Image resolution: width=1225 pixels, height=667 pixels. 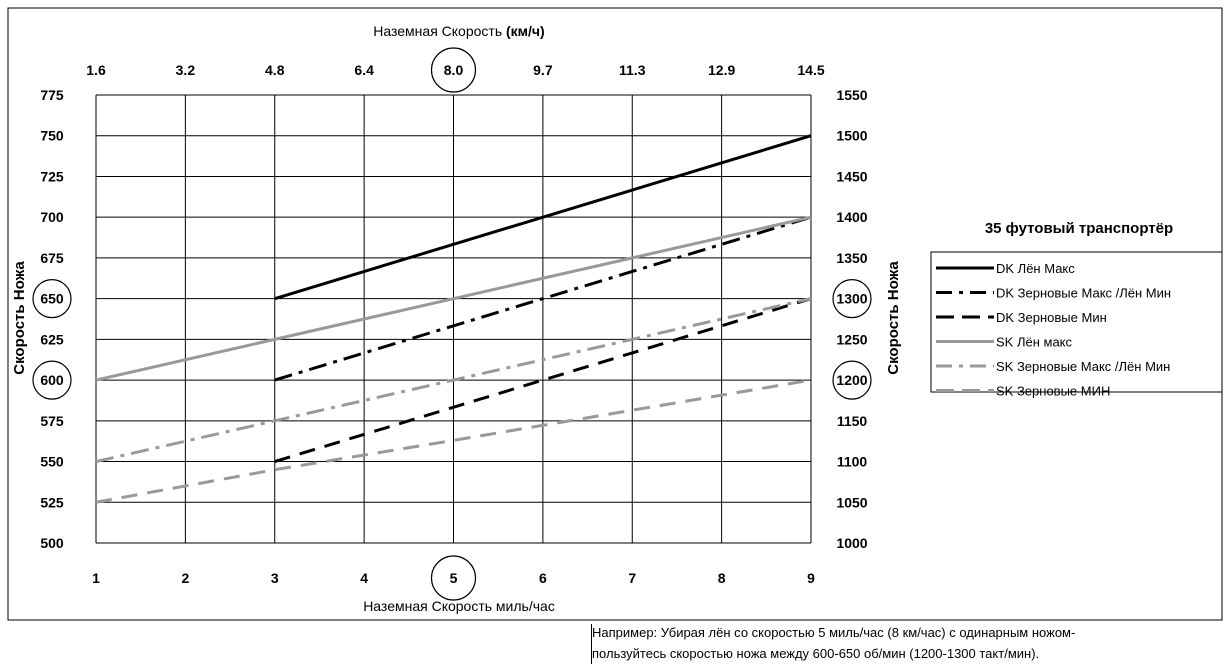 What do you see at coordinates (1053, 391) in the screenshot?
I see `legend-label: SK Зерновые МИН` at bounding box center [1053, 391].